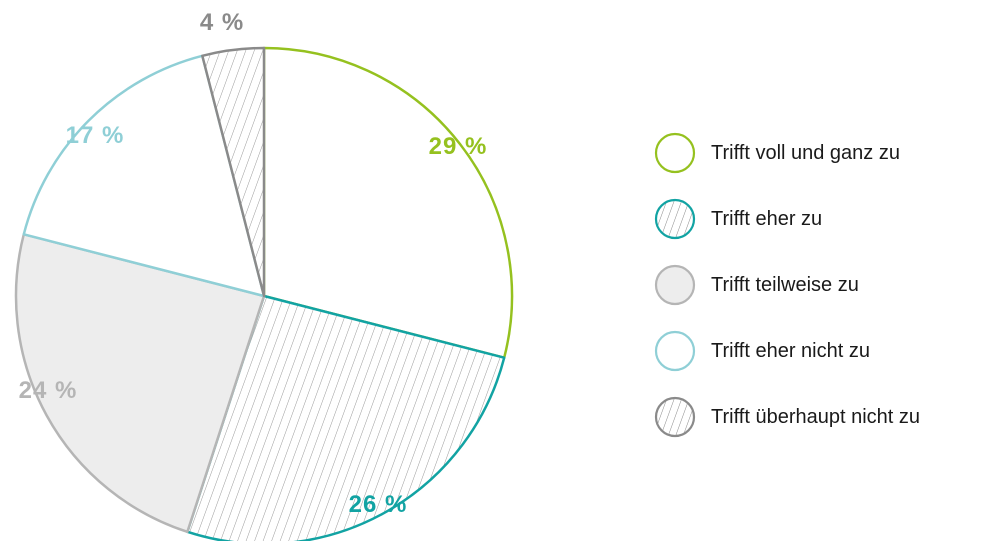 The width and height of the screenshot is (997, 541). I want to click on legend-item-4: Trifft eher nicht zu, so click(786, 351).